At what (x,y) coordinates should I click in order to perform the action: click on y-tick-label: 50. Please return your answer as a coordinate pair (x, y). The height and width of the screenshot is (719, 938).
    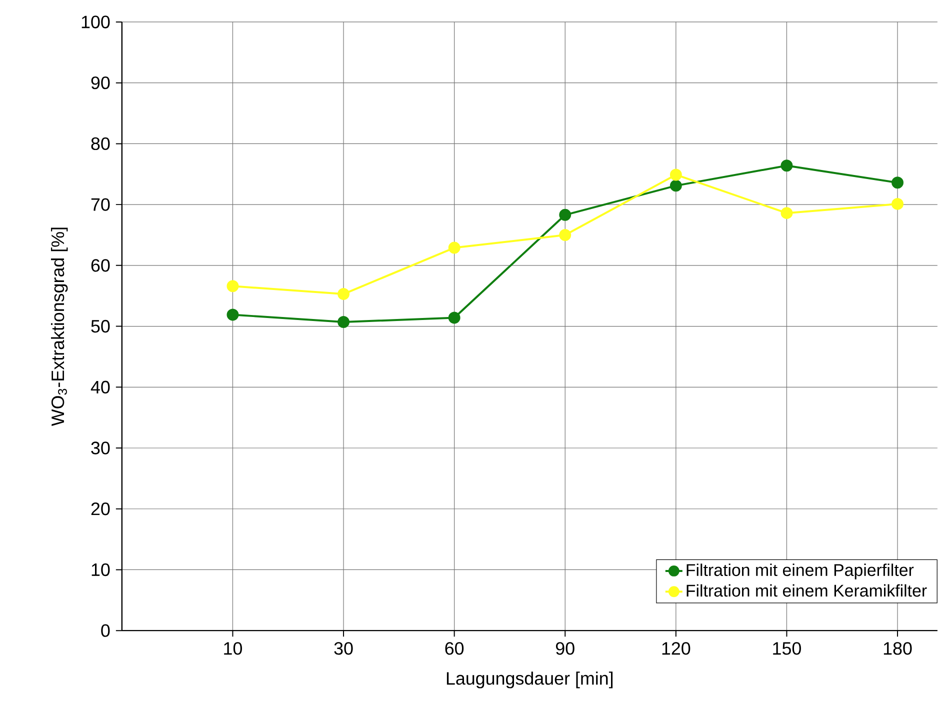
    Looking at the image, I should click on (100, 326).